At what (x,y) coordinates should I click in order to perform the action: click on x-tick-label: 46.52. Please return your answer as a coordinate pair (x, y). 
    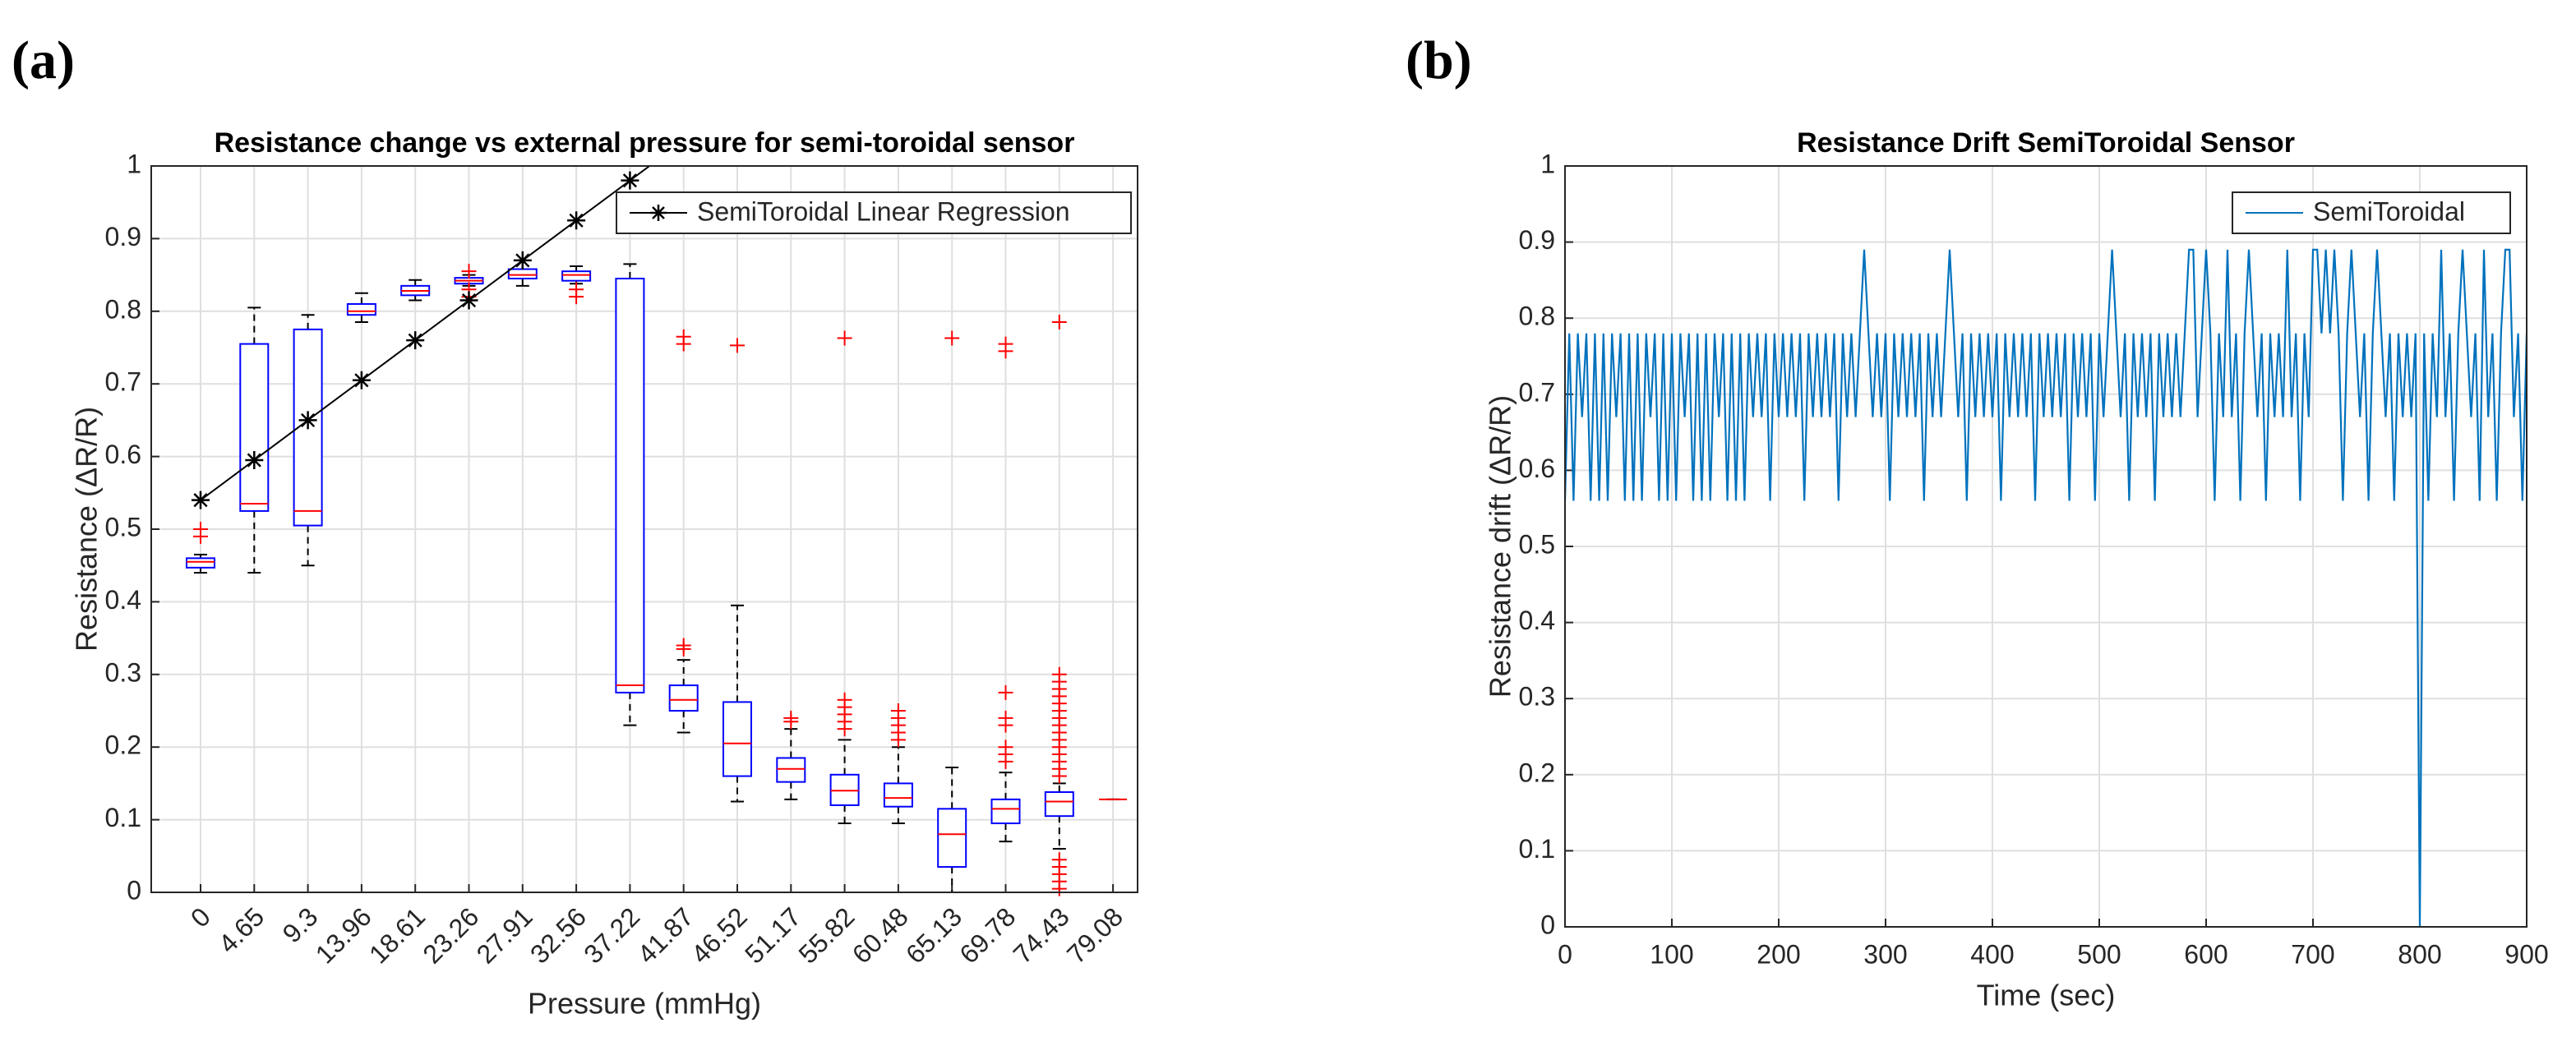
    Looking at the image, I should click on (719, 935).